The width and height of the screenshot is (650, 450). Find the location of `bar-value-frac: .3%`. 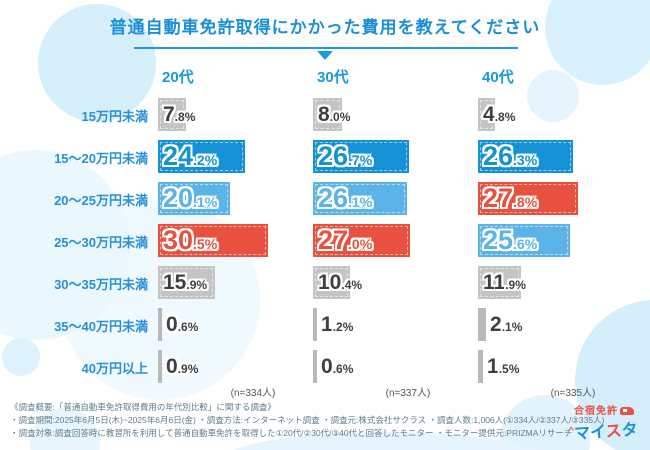

bar-value-frac: .3% is located at coordinates (525, 160).